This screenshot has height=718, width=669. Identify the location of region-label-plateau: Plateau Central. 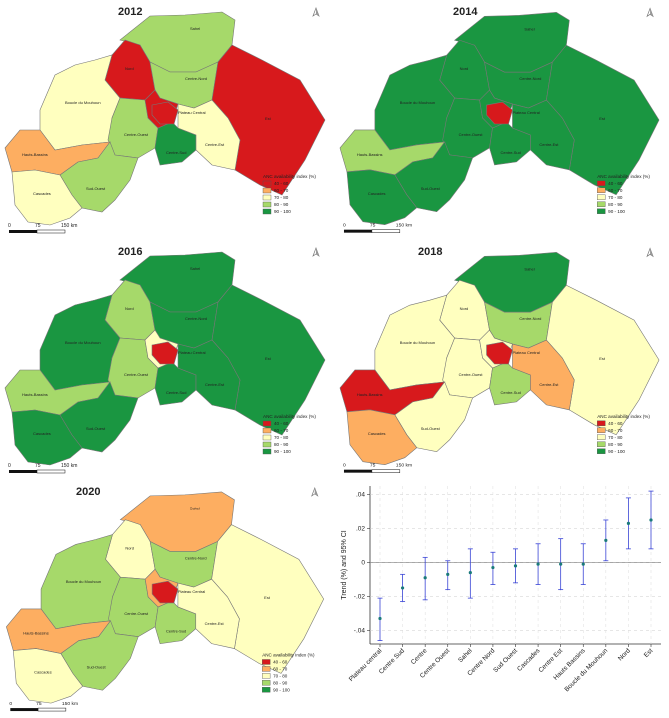
(525, 112).